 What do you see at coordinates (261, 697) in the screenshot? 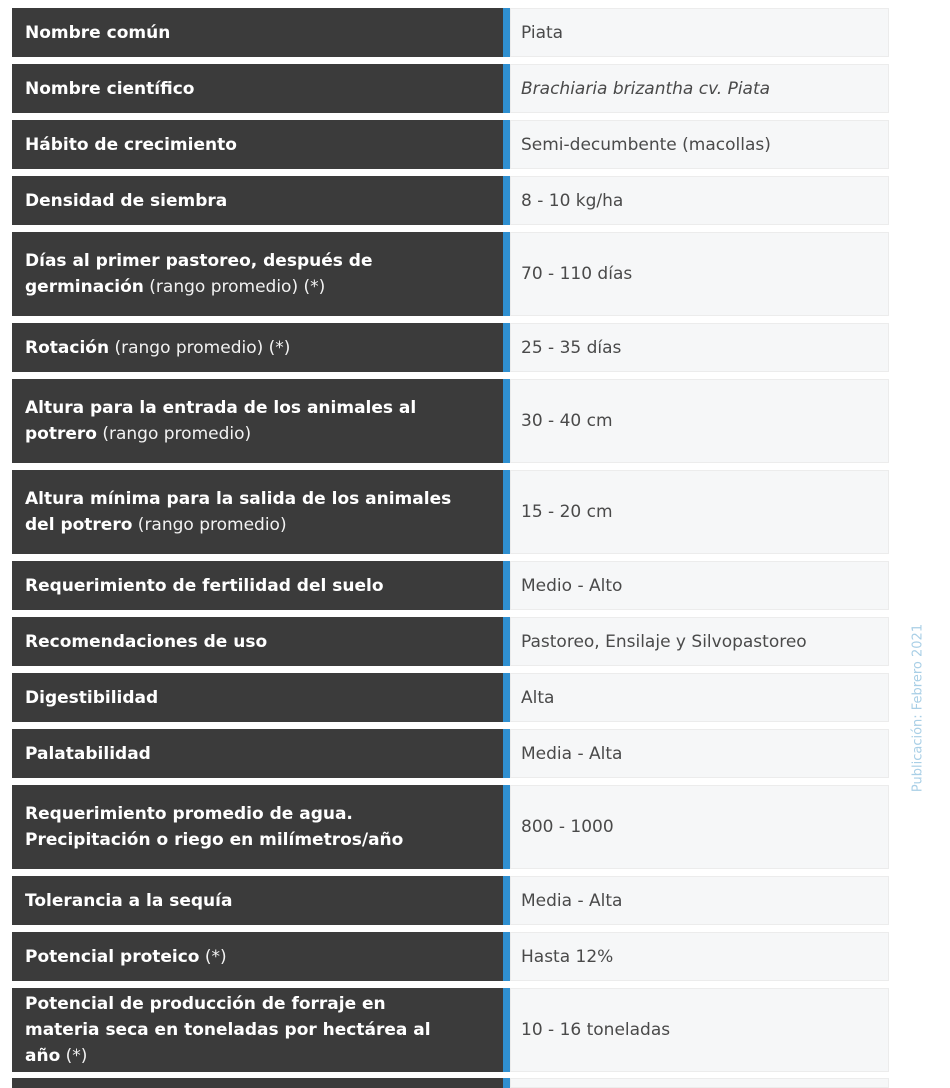
I see `row-label-cell: Digestibilidad` at bounding box center [261, 697].